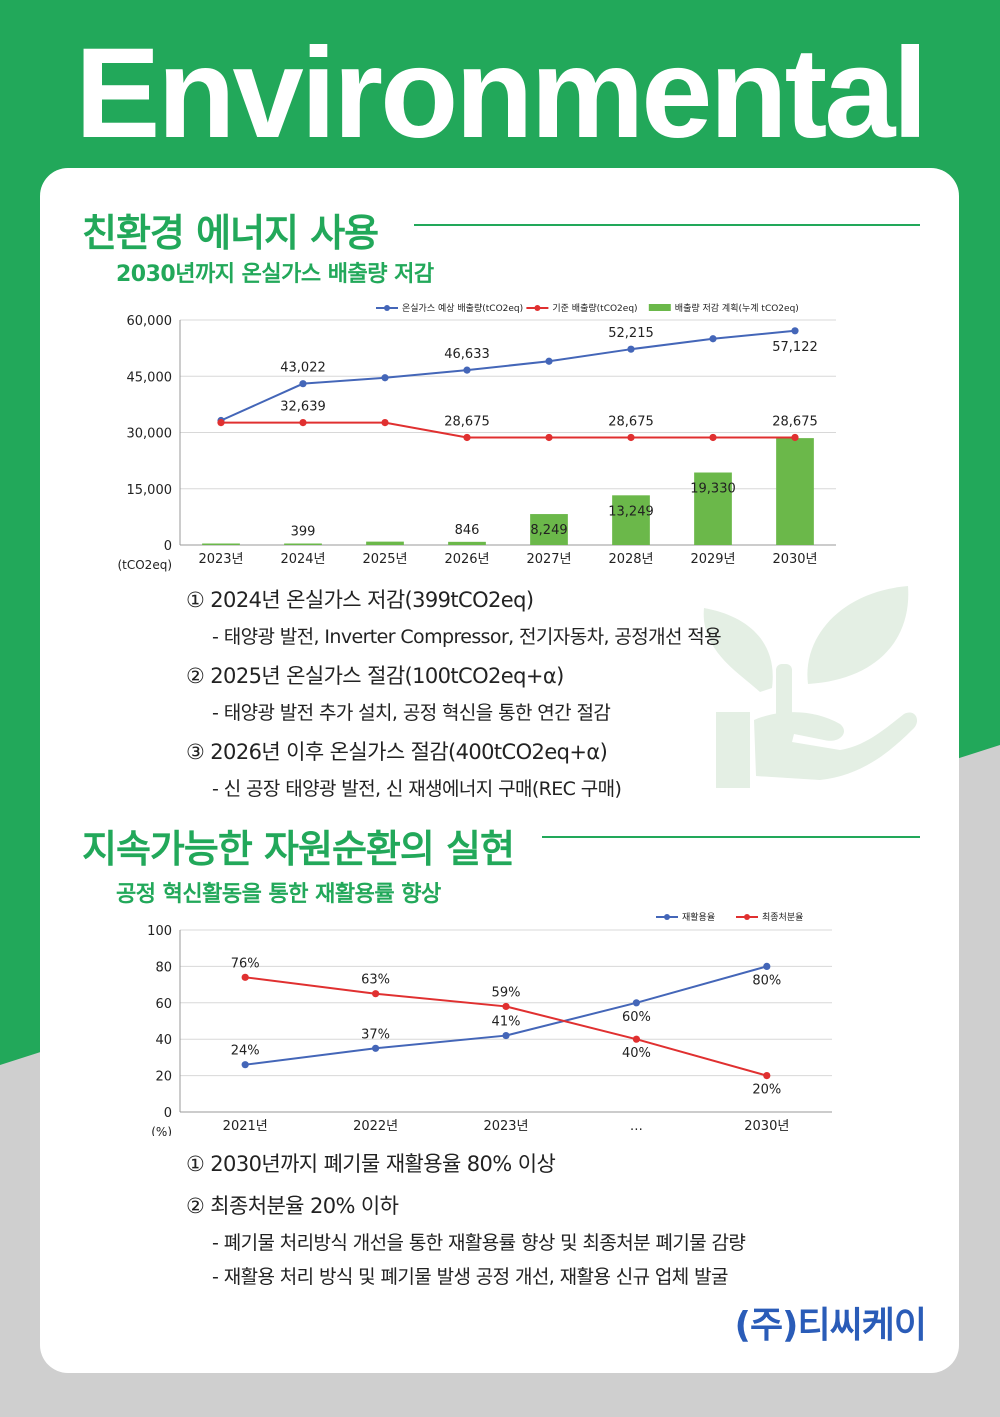 The width and height of the screenshot is (1000, 1417). I want to click on s1-bullet-1-title: ① 2024년 온실가스 저감(399tCO2eq), so click(360, 600).